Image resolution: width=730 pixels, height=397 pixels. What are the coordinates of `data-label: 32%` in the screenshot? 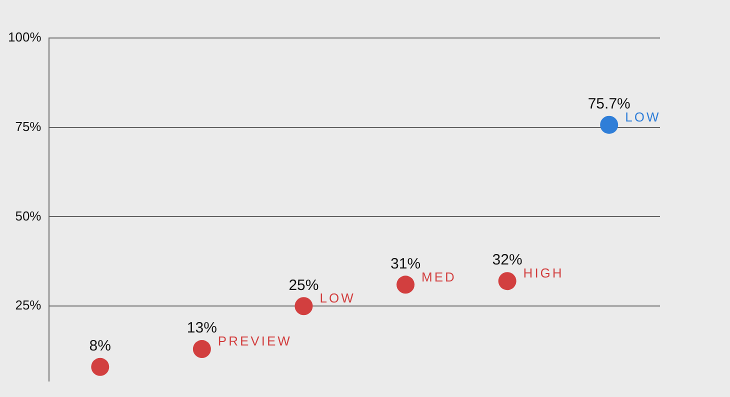 It's located at (507, 260).